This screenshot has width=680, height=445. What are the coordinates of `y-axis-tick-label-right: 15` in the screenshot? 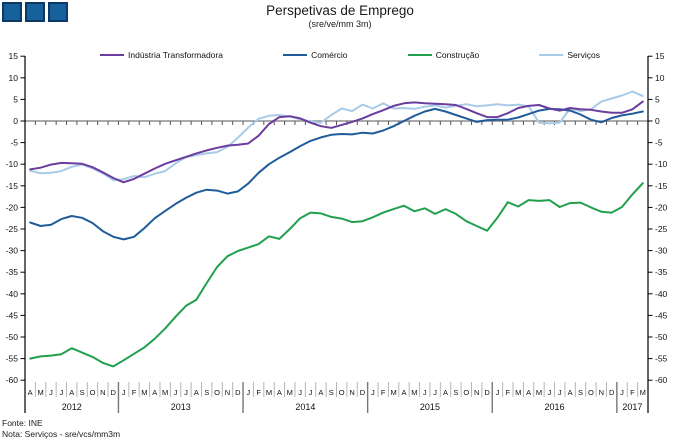 It's located at (660, 56).